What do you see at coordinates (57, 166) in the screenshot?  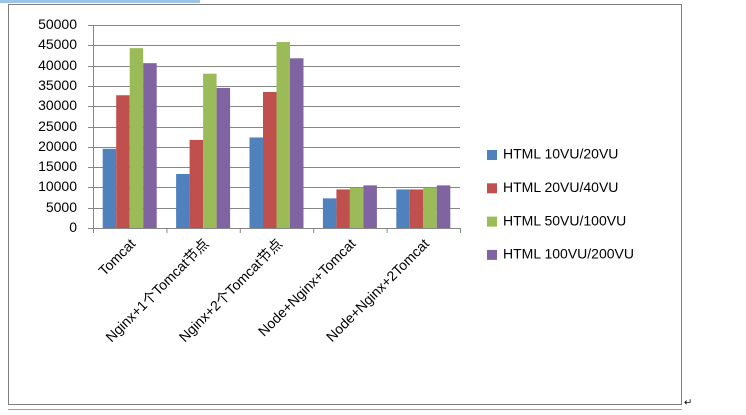 I see `y-tick-label: 15000` at bounding box center [57, 166].